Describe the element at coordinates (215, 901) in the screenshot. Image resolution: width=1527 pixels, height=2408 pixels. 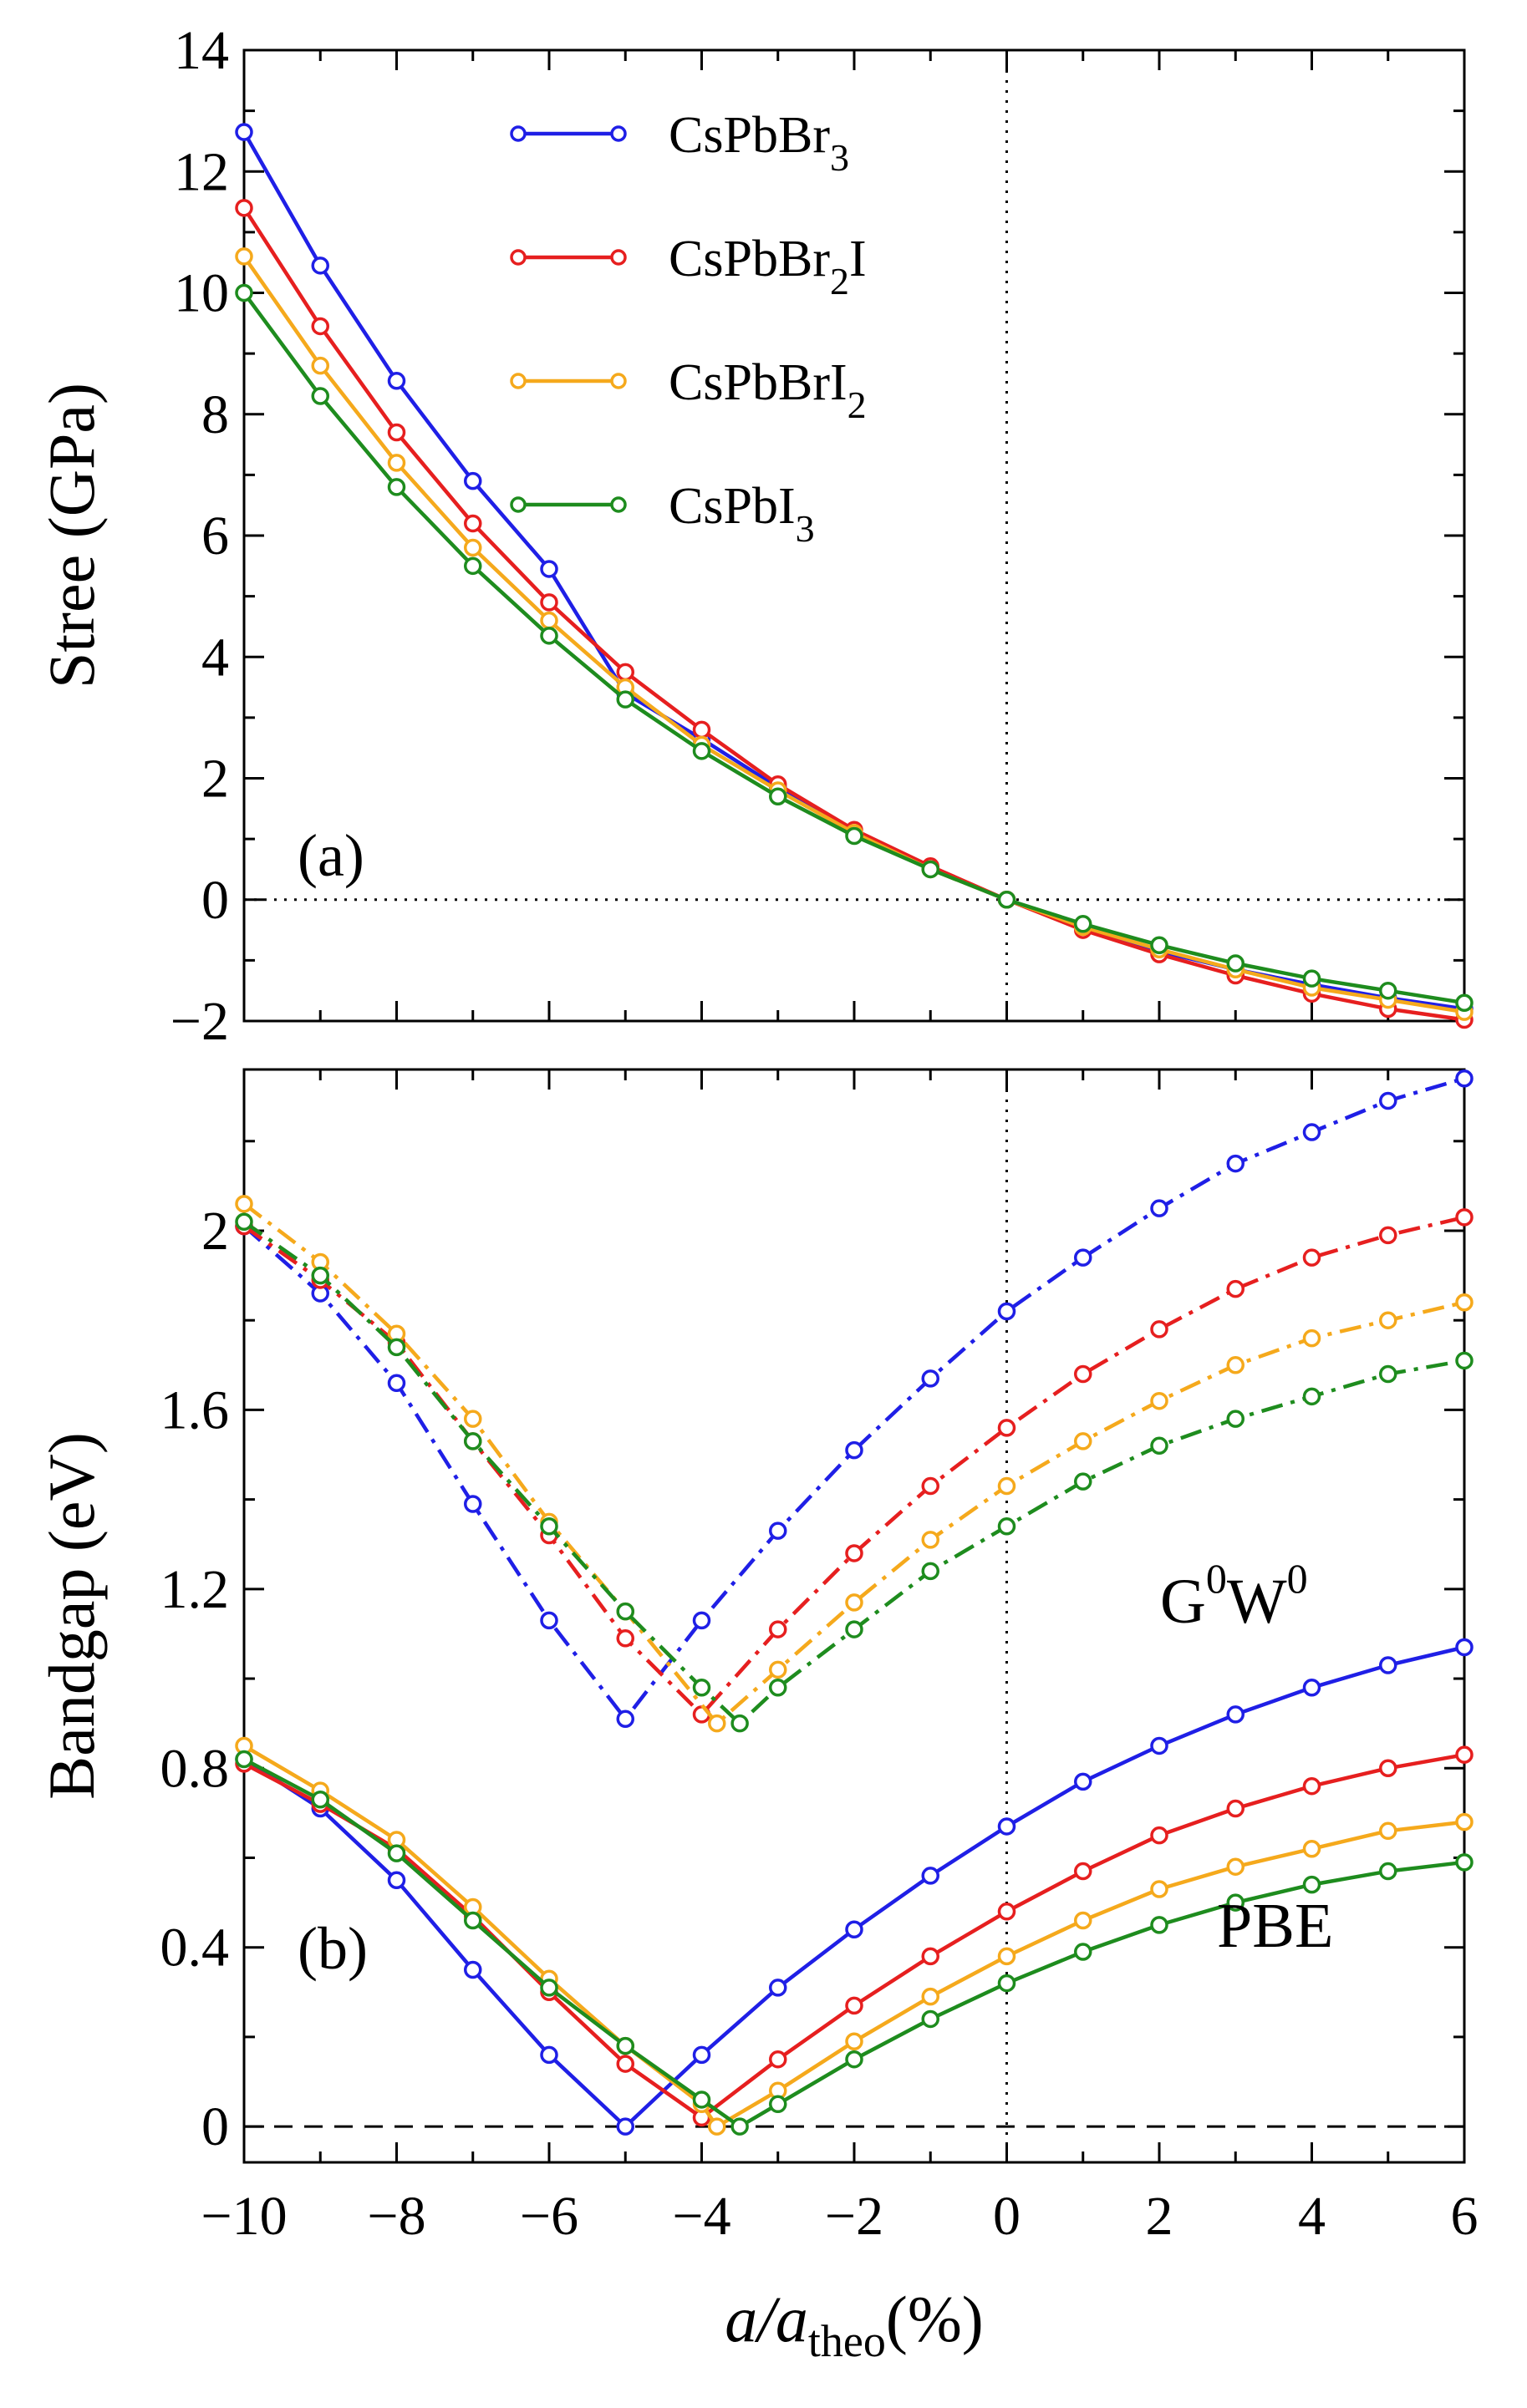
I see `y-tick-label: 0` at that location.